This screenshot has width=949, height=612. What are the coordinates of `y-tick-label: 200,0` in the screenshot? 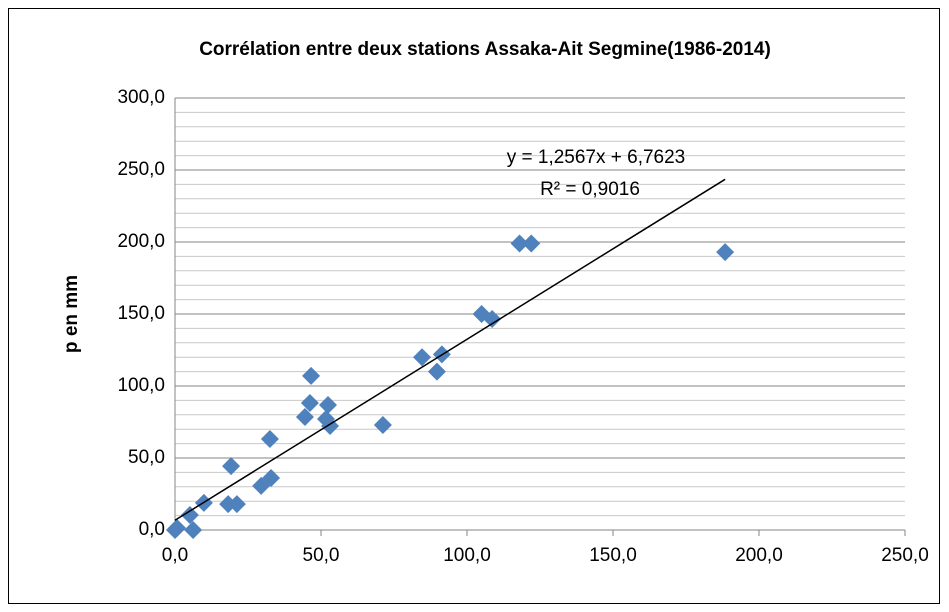 It's located at (141, 241).